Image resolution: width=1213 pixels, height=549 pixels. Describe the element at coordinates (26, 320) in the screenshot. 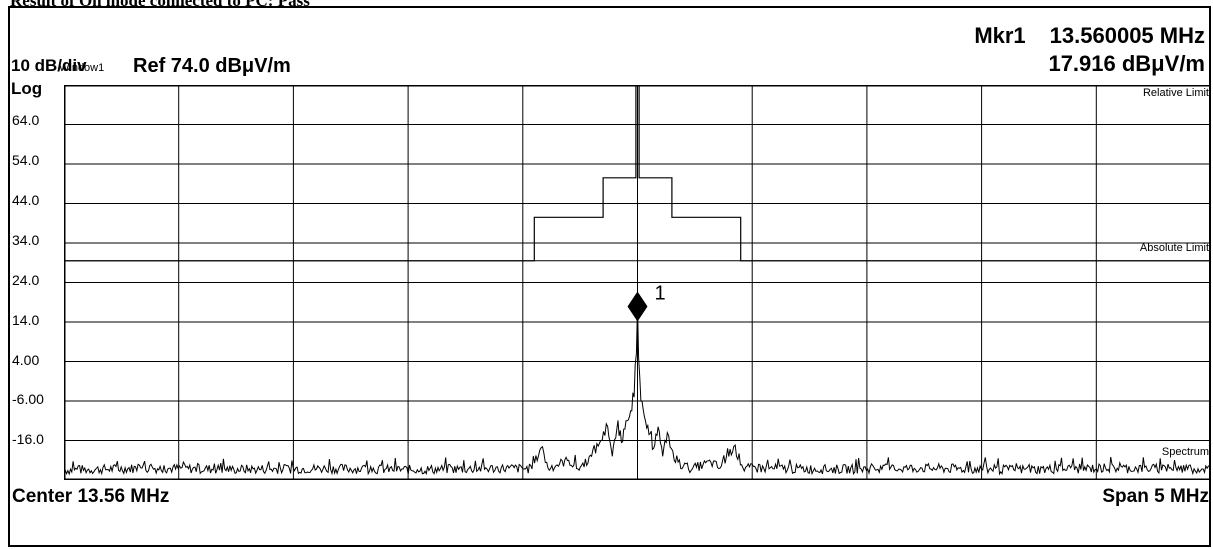

I see `y-tick-label: 14.0` at that location.